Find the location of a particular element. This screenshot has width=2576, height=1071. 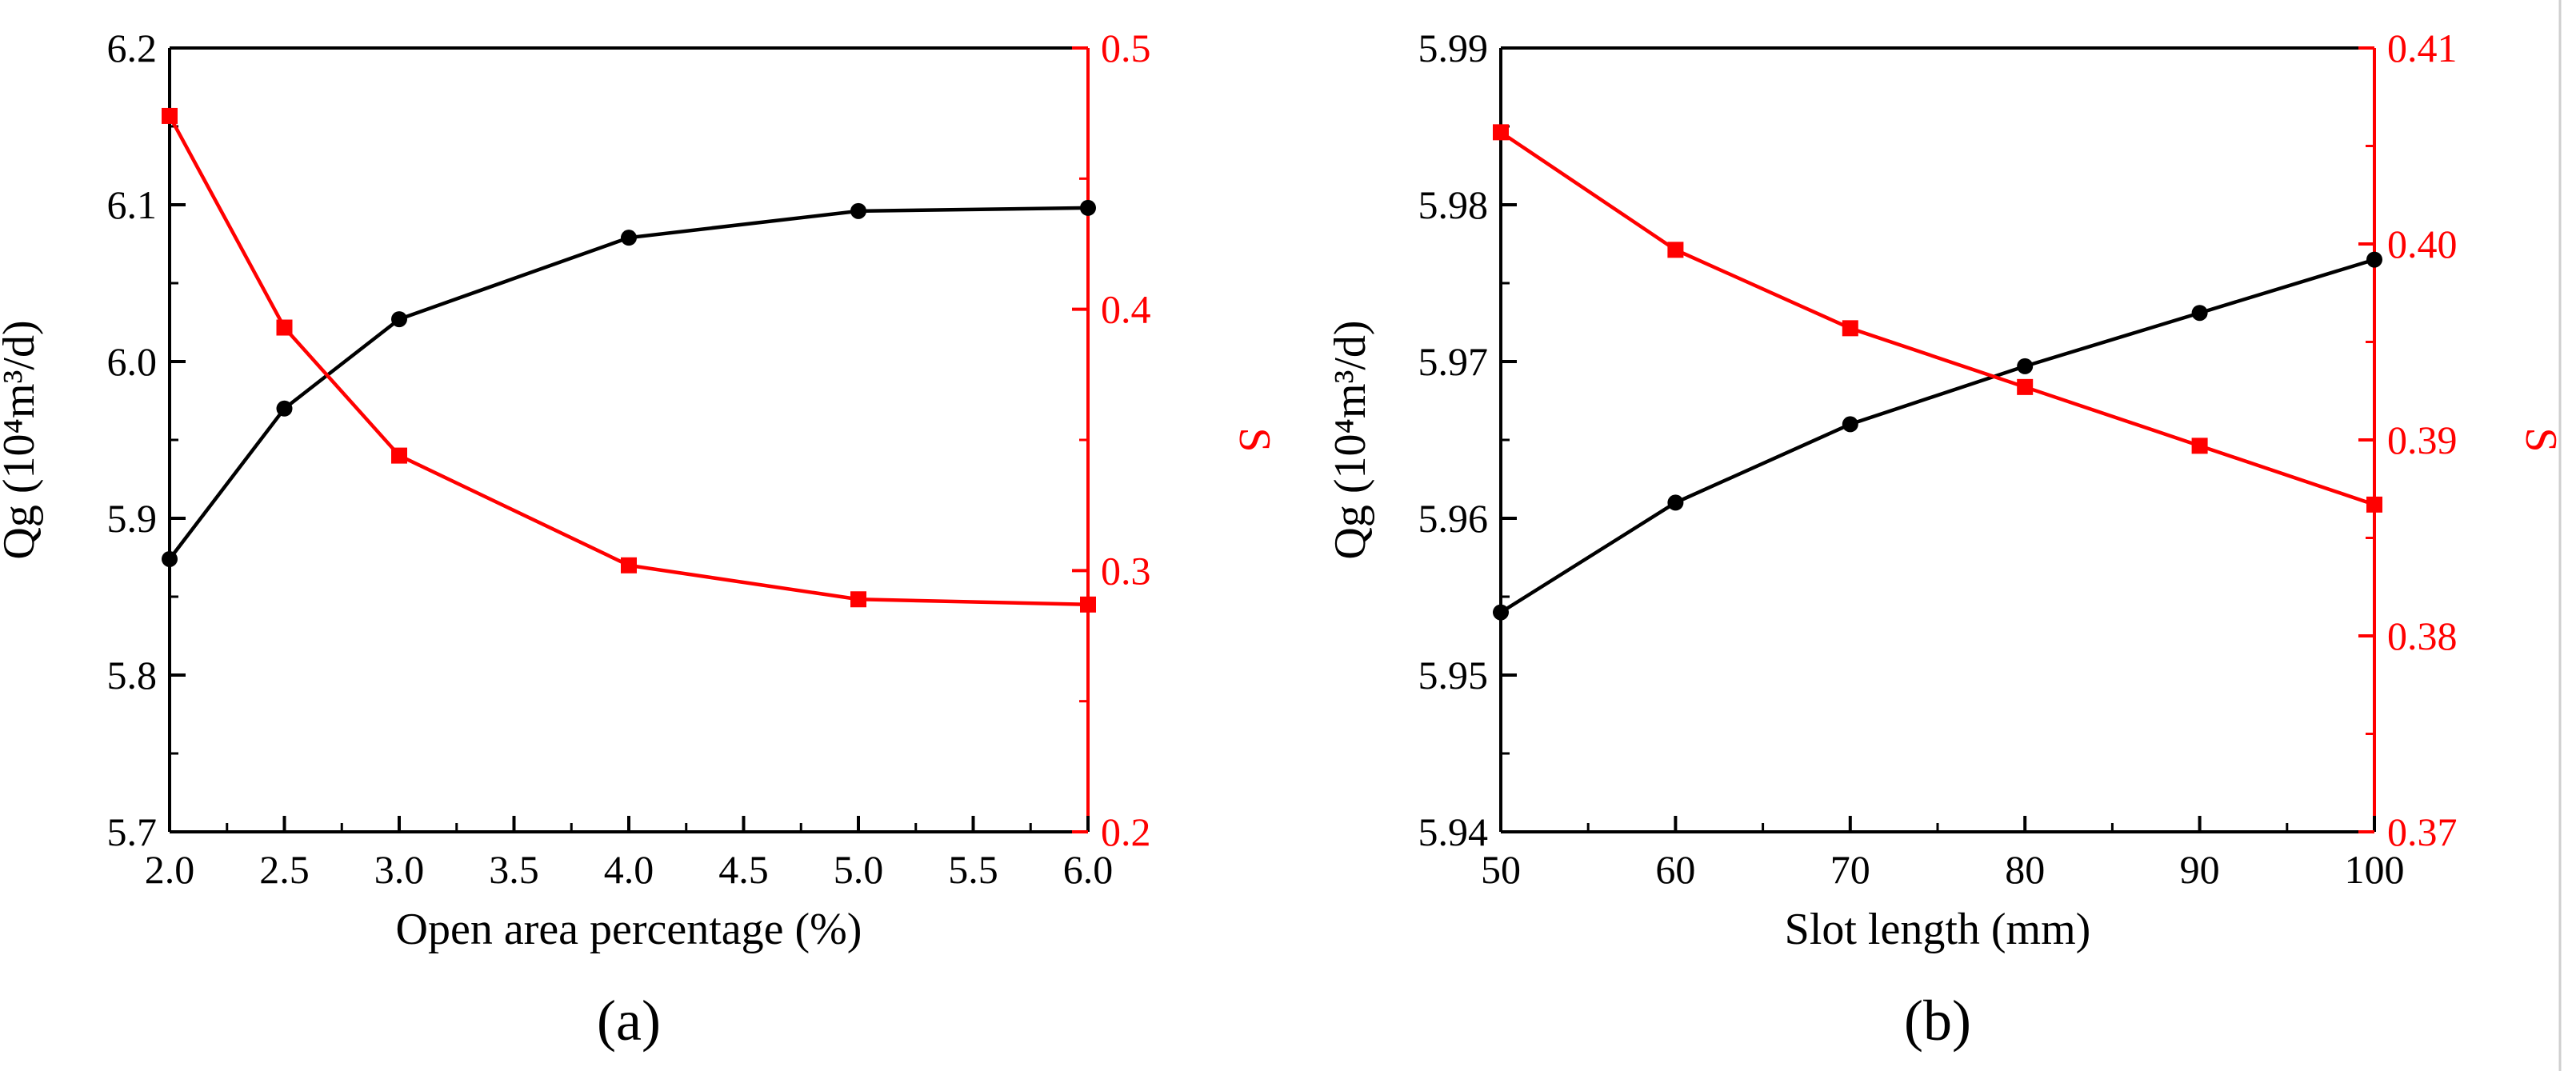

x-tick-label: 2.5 is located at coordinates (284, 869).